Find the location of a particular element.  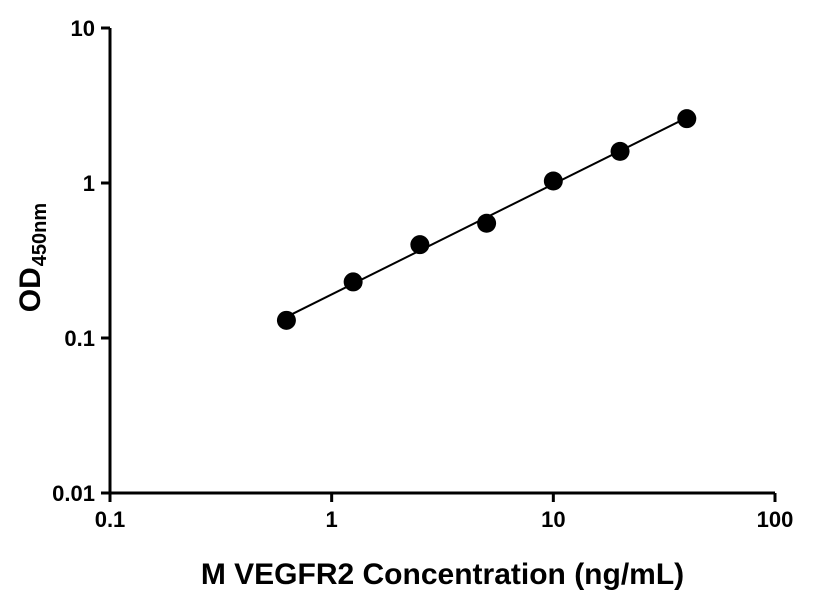

y-tick-label: 0.1 is located at coordinates (79, 338).